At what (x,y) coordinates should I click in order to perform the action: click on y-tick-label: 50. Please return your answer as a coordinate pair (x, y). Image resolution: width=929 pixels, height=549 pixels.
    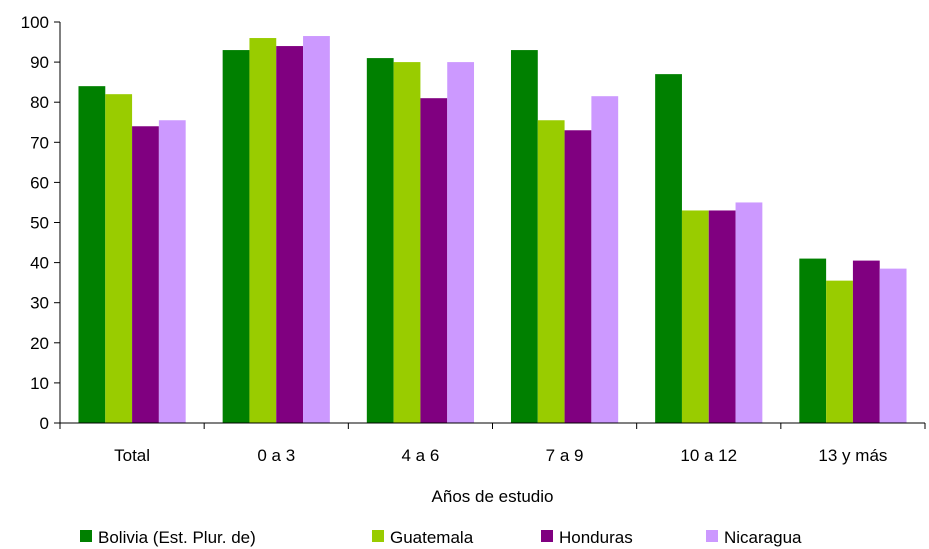
    Looking at the image, I should click on (39, 223).